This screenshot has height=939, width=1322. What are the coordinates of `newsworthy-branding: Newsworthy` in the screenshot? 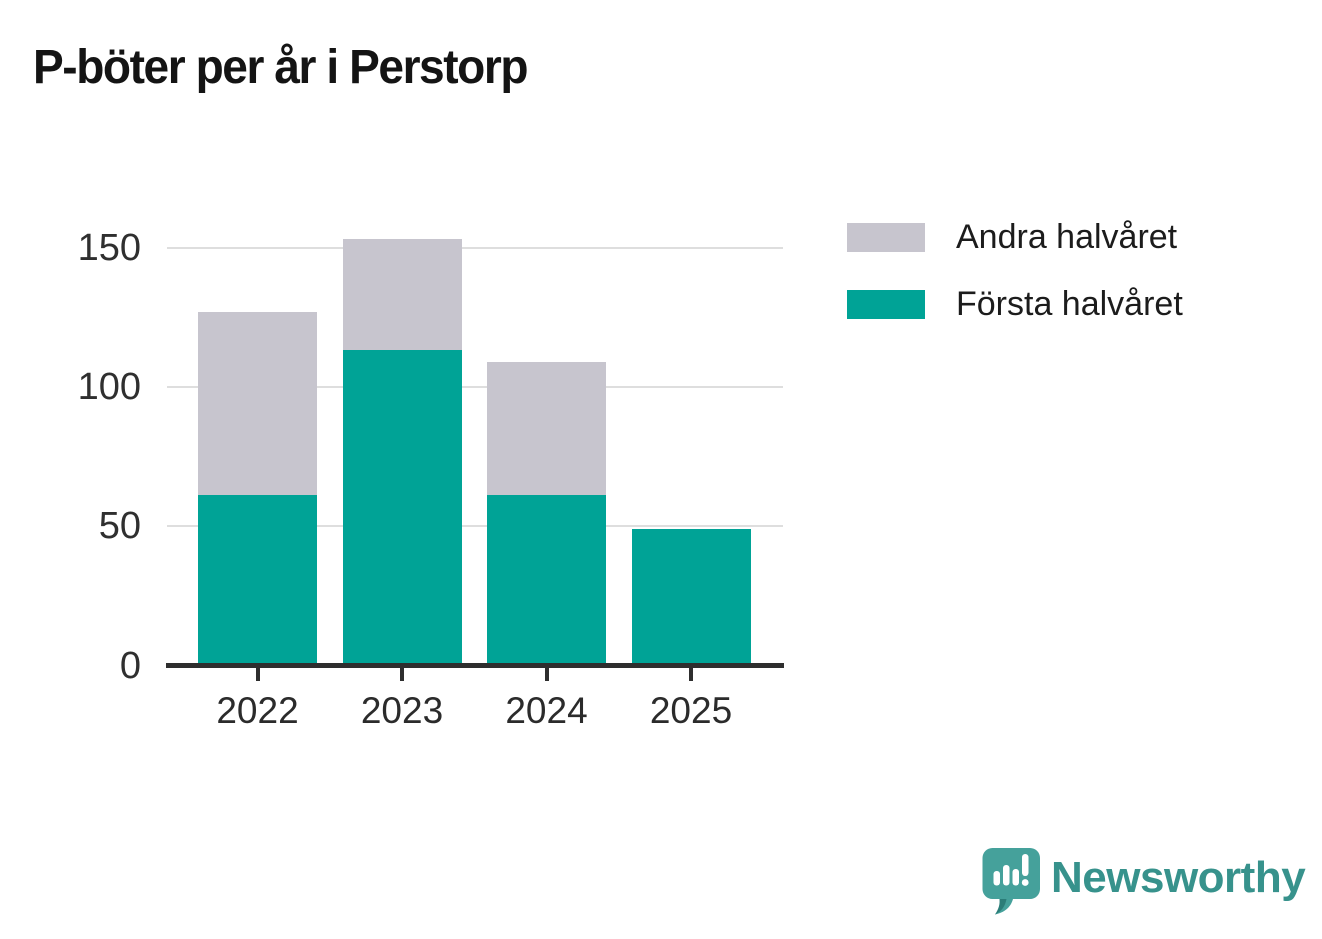 It's located at (1143, 881).